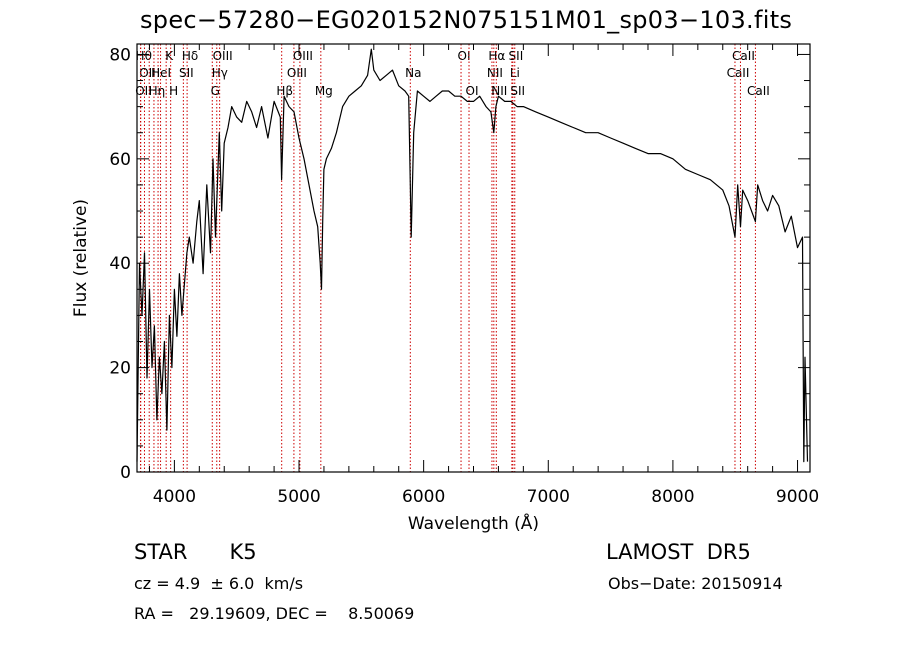 The width and height of the screenshot is (900, 649). Describe the element at coordinates (157, 91) in the screenshot. I see `line-label-4: Hη` at that location.